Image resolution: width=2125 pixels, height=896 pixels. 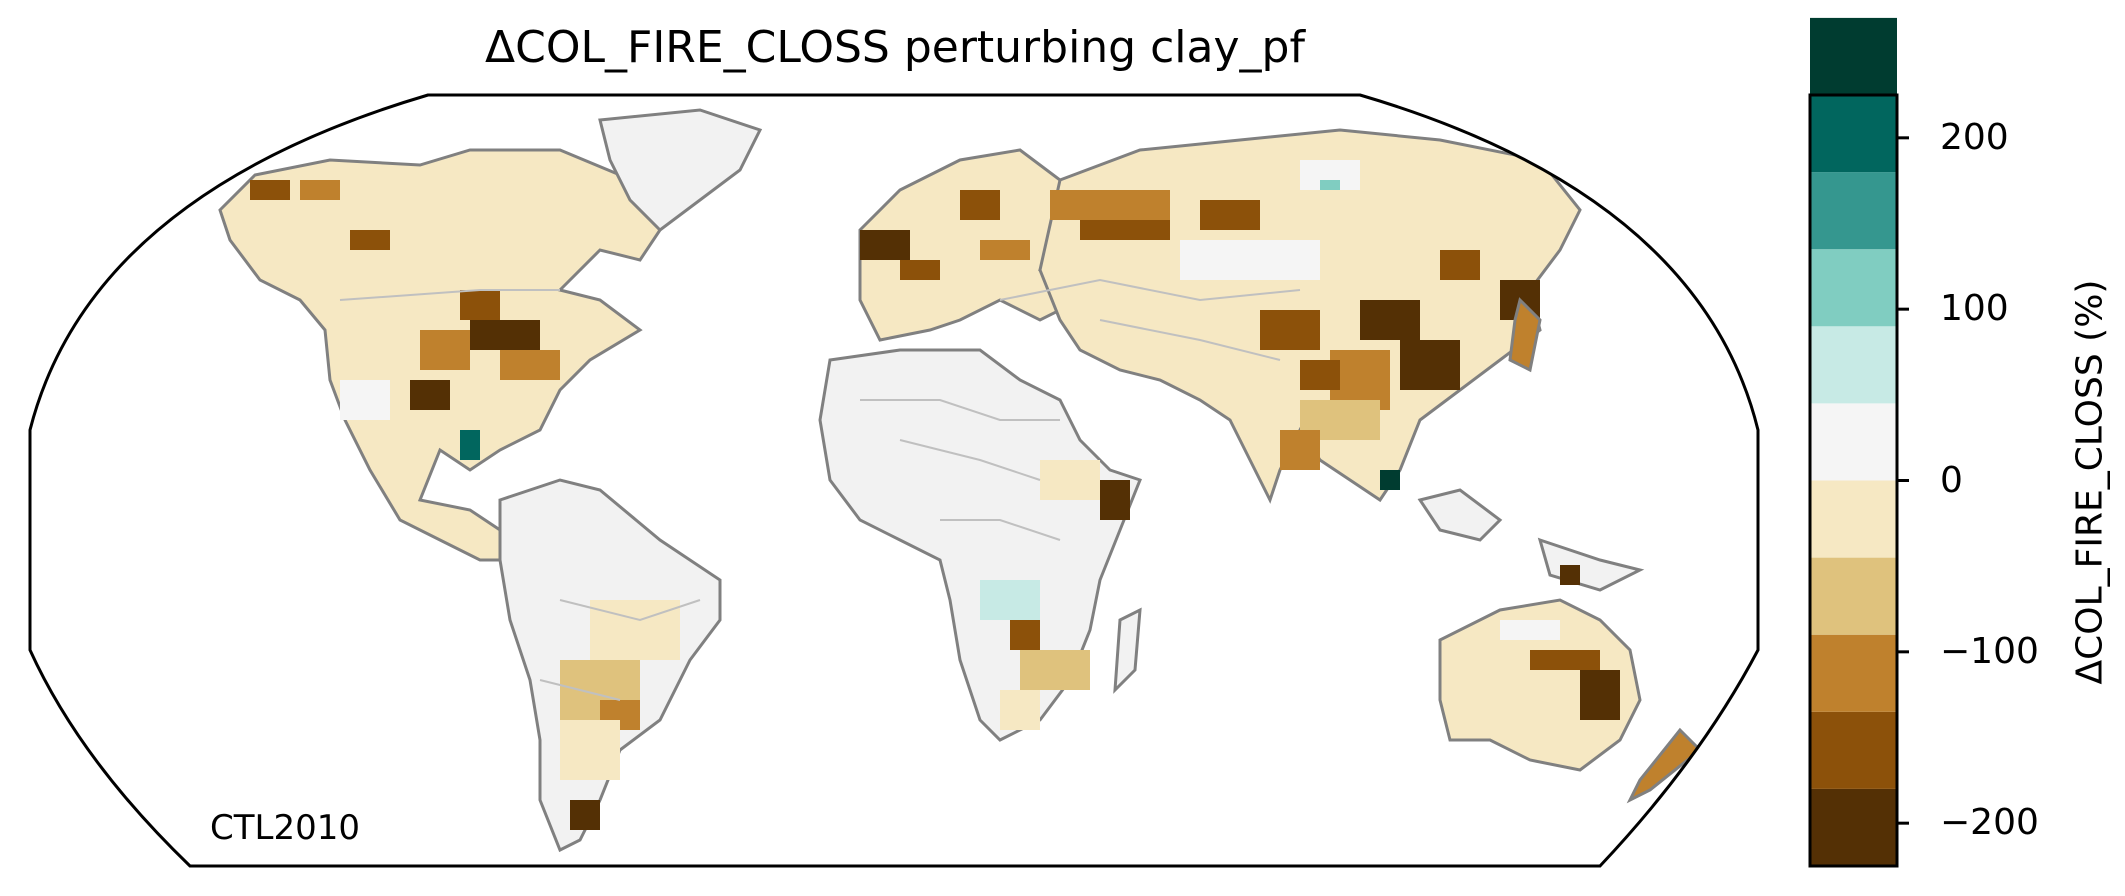 I want to click on colorbar-tick-label: −200, so click(x=1989, y=823).